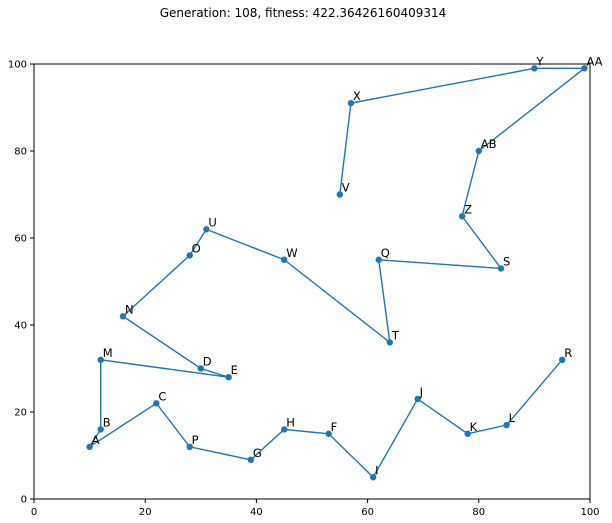 The width and height of the screenshot is (612, 523). Describe the element at coordinates (284, 429) in the screenshot. I see `point-h` at that location.